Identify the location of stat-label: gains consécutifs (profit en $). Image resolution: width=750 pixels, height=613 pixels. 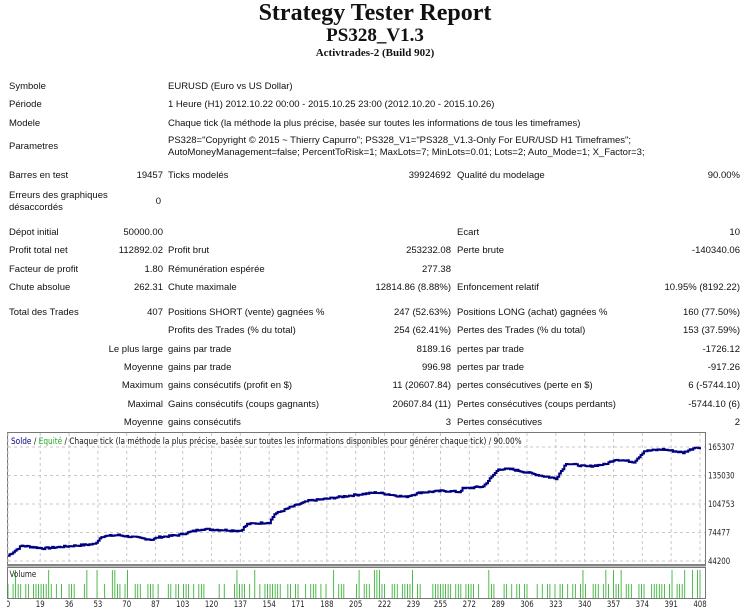
(230, 385).